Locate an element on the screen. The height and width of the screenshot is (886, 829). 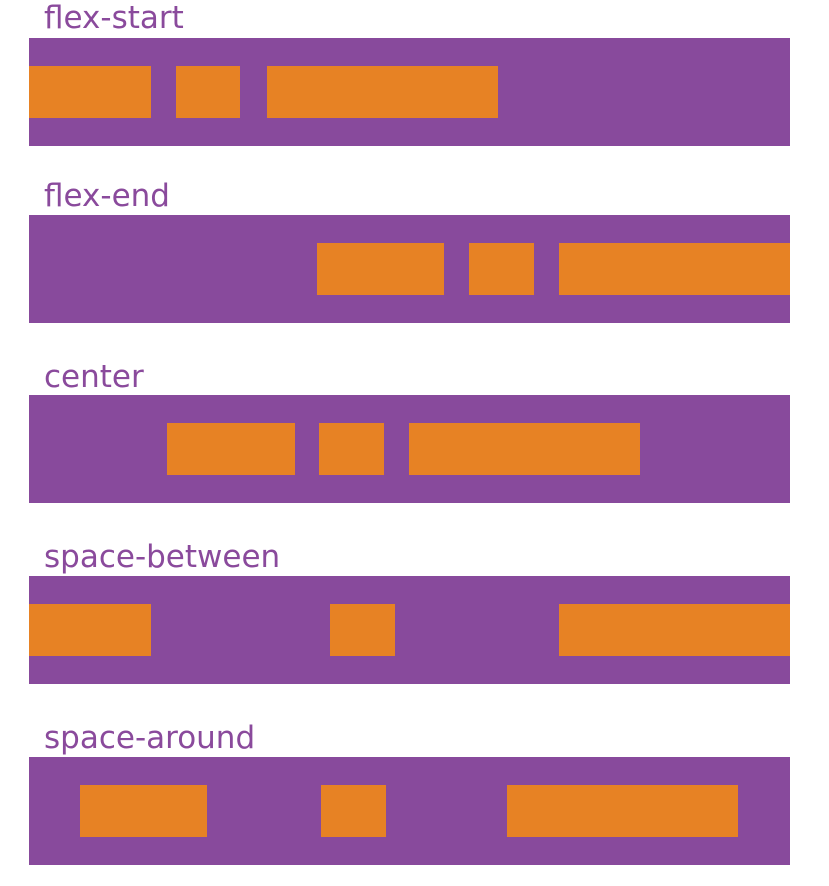
row-label: center is located at coordinates (94, 377).